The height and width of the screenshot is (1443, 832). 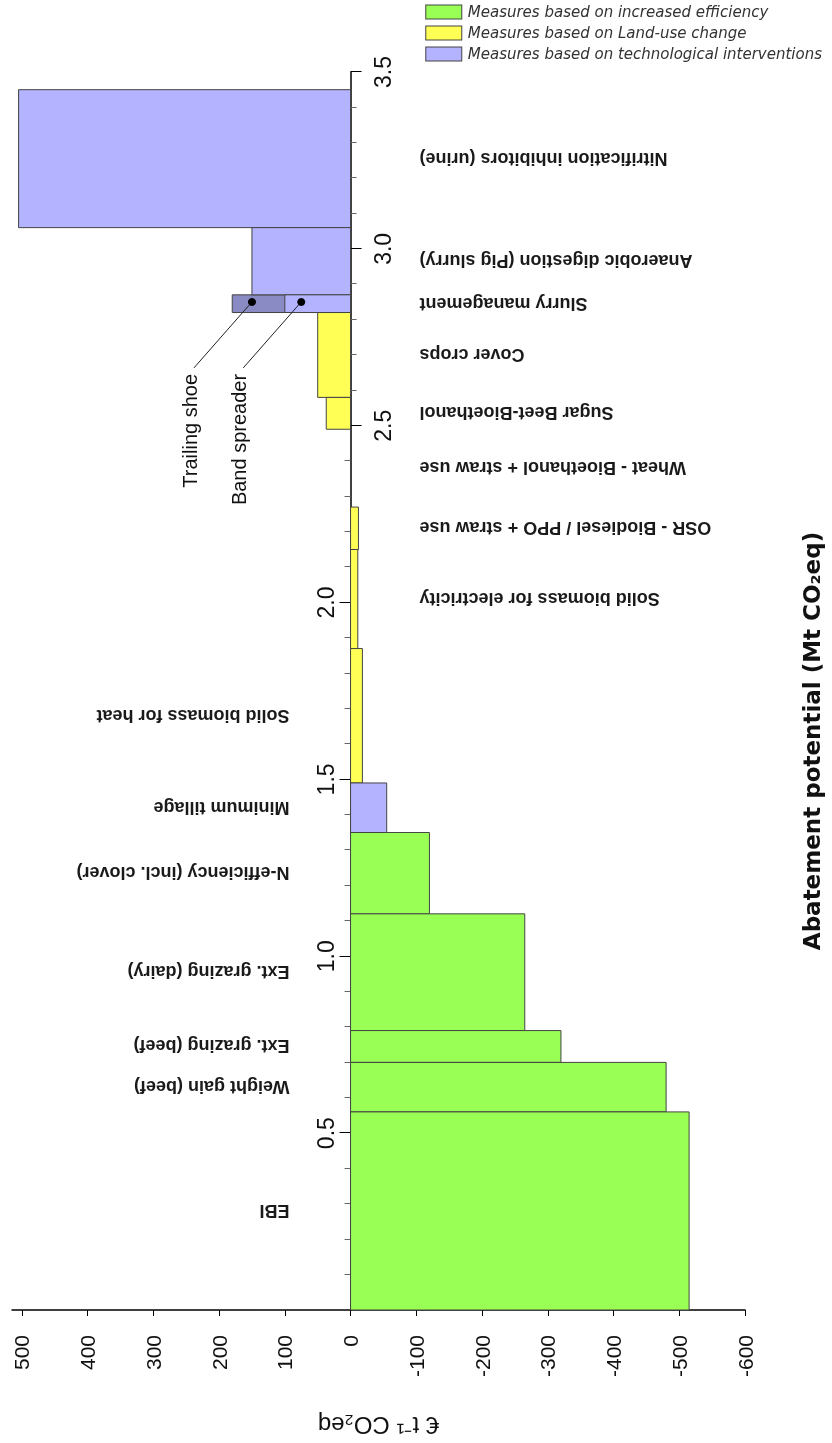 I want to click on category-label: Weight gain (beef), so click(x=211, y=1087).